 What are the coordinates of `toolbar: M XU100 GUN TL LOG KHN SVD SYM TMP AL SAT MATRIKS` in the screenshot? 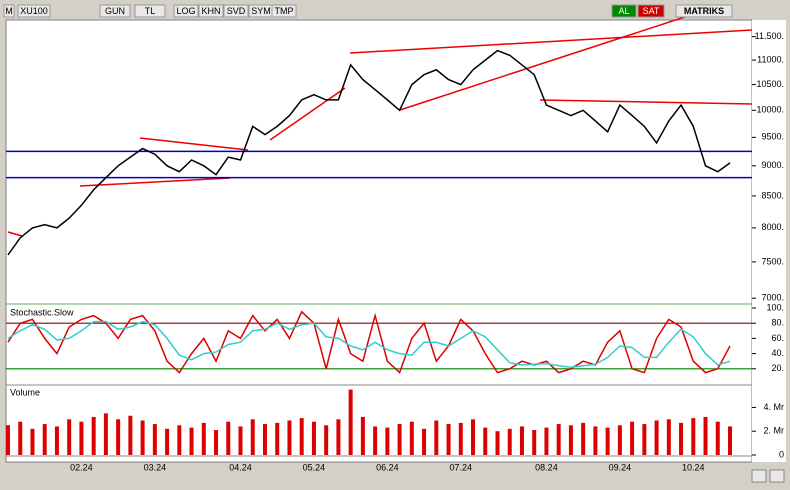 It's located at (368, 11).